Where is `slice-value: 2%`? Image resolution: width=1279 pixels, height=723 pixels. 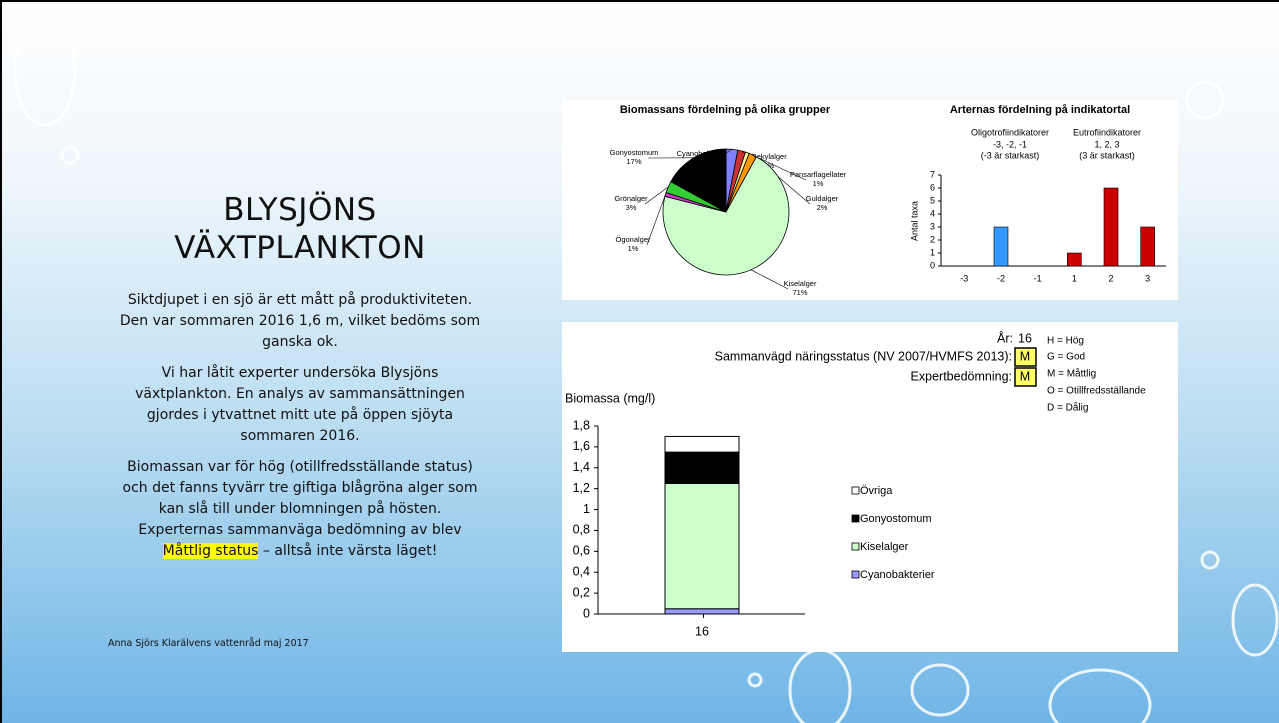
slice-value: 2% is located at coordinates (822, 207).